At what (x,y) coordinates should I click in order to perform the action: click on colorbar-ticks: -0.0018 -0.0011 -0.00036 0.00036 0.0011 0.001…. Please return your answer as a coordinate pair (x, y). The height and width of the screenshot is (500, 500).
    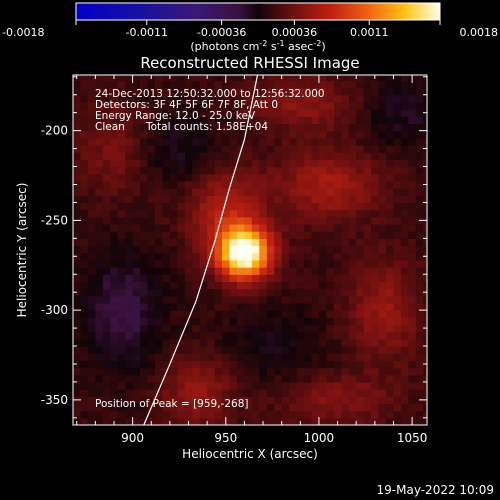
    Looking at the image, I should click on (250, 29).